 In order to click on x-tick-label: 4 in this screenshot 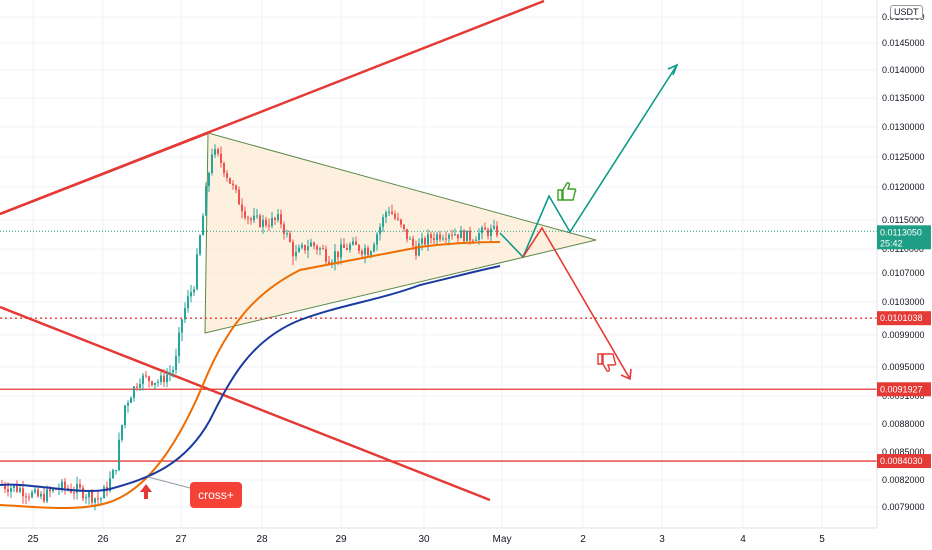, I will do `click(743, 539)`.